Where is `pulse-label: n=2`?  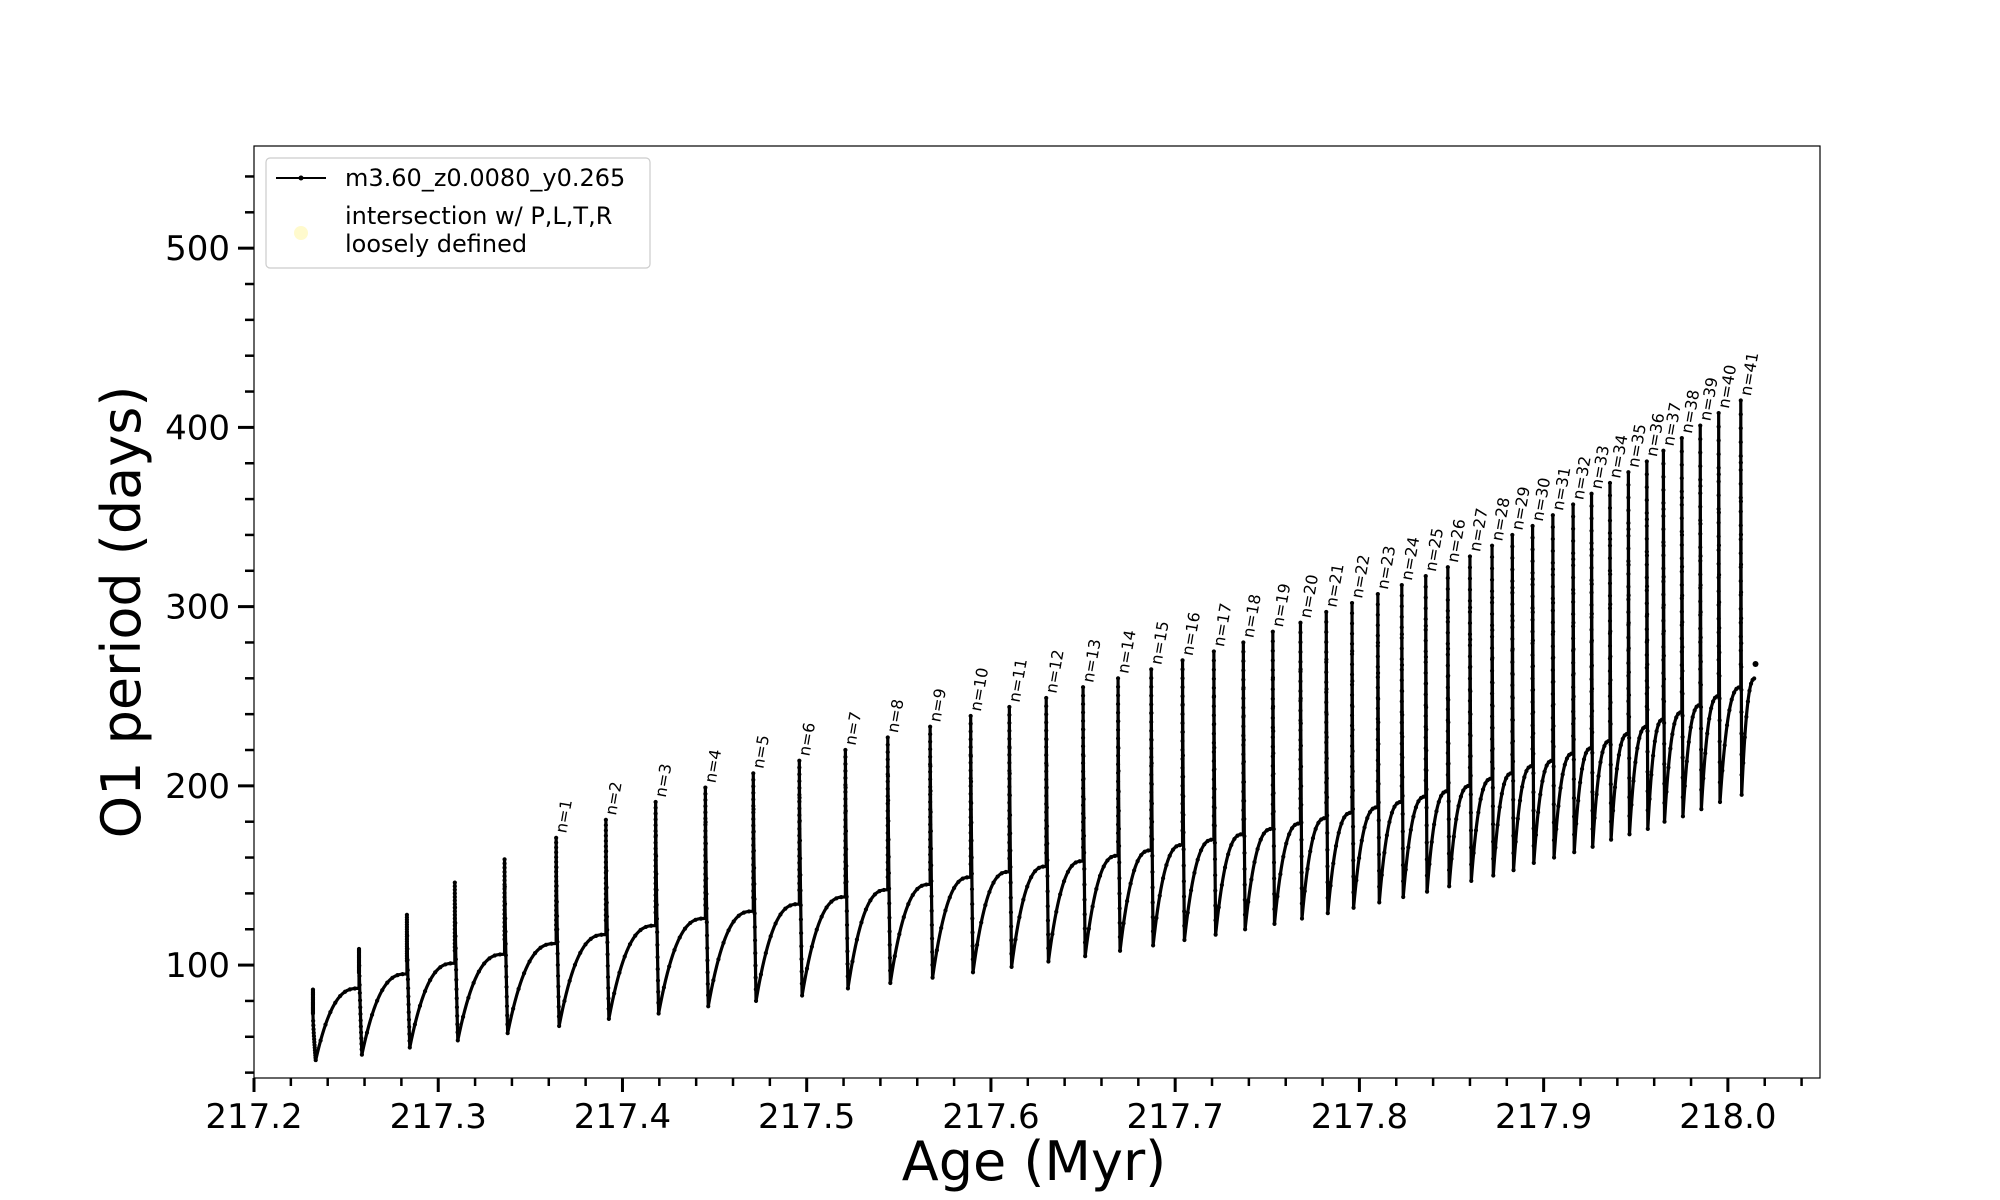 pulse-label: n=2 is located at coordinates (613, 798).